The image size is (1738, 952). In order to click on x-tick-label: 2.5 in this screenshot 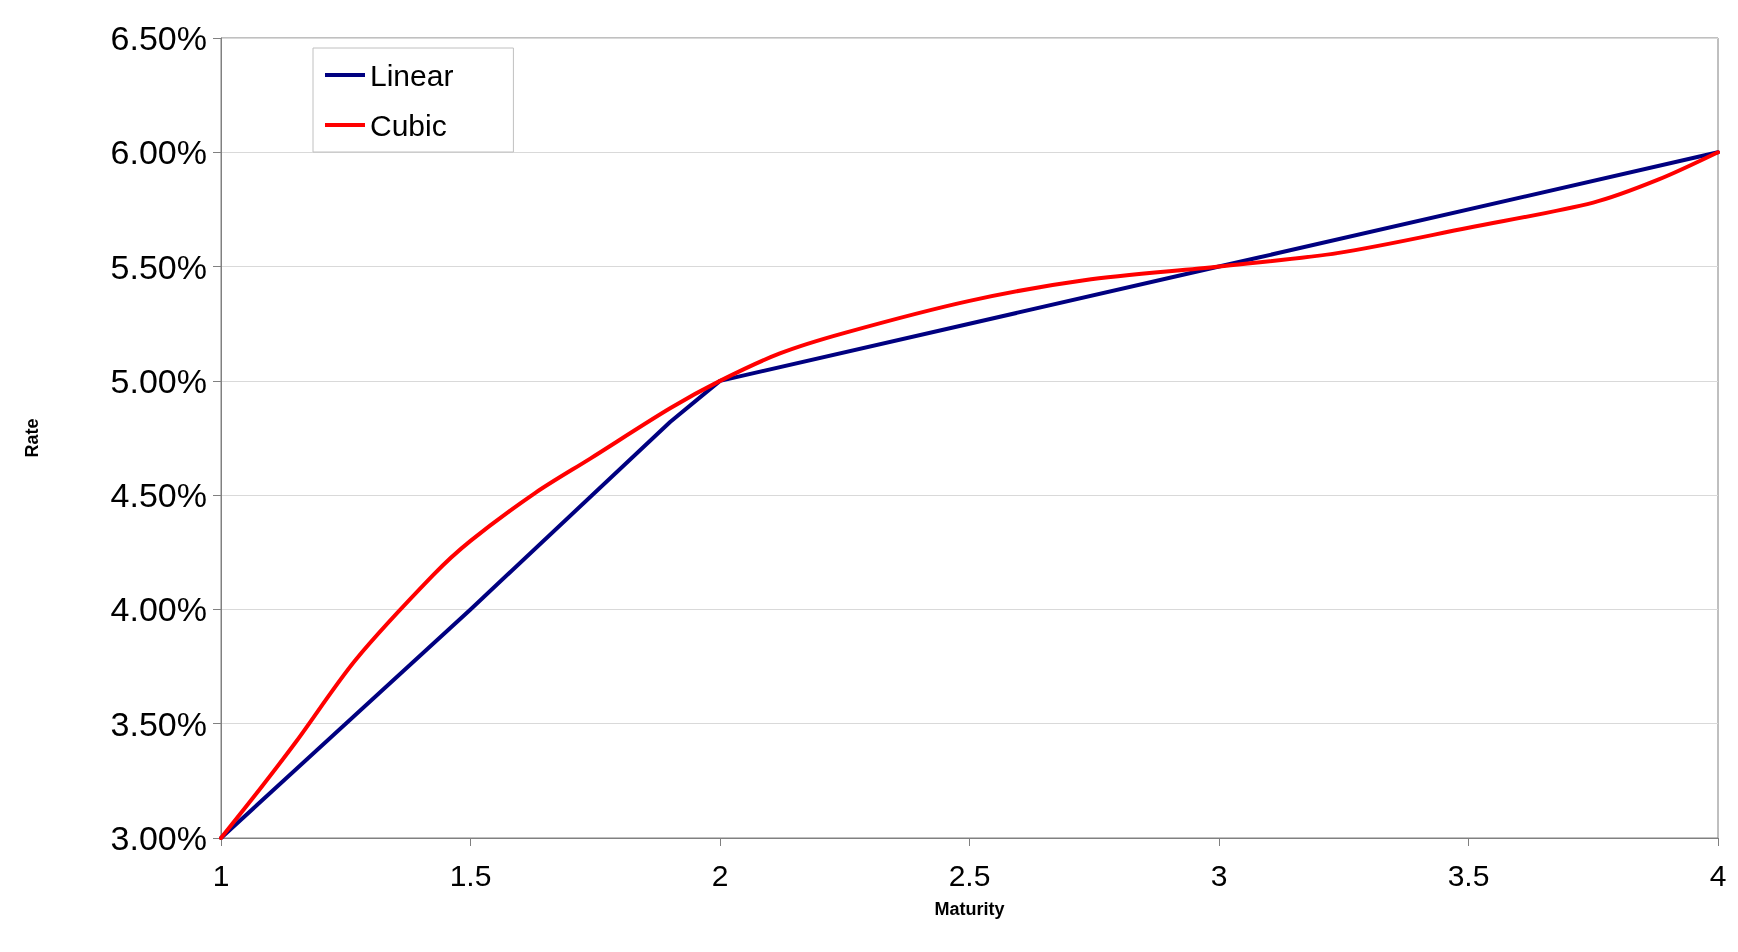, I will do `click(969, 875)`.